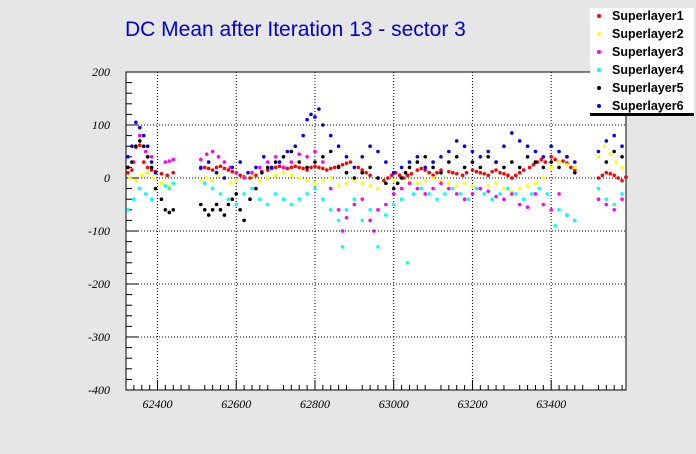  Describe the element at coordinates (99, 284) in the screenshot. I see `y-tick-label: -200` at that location.